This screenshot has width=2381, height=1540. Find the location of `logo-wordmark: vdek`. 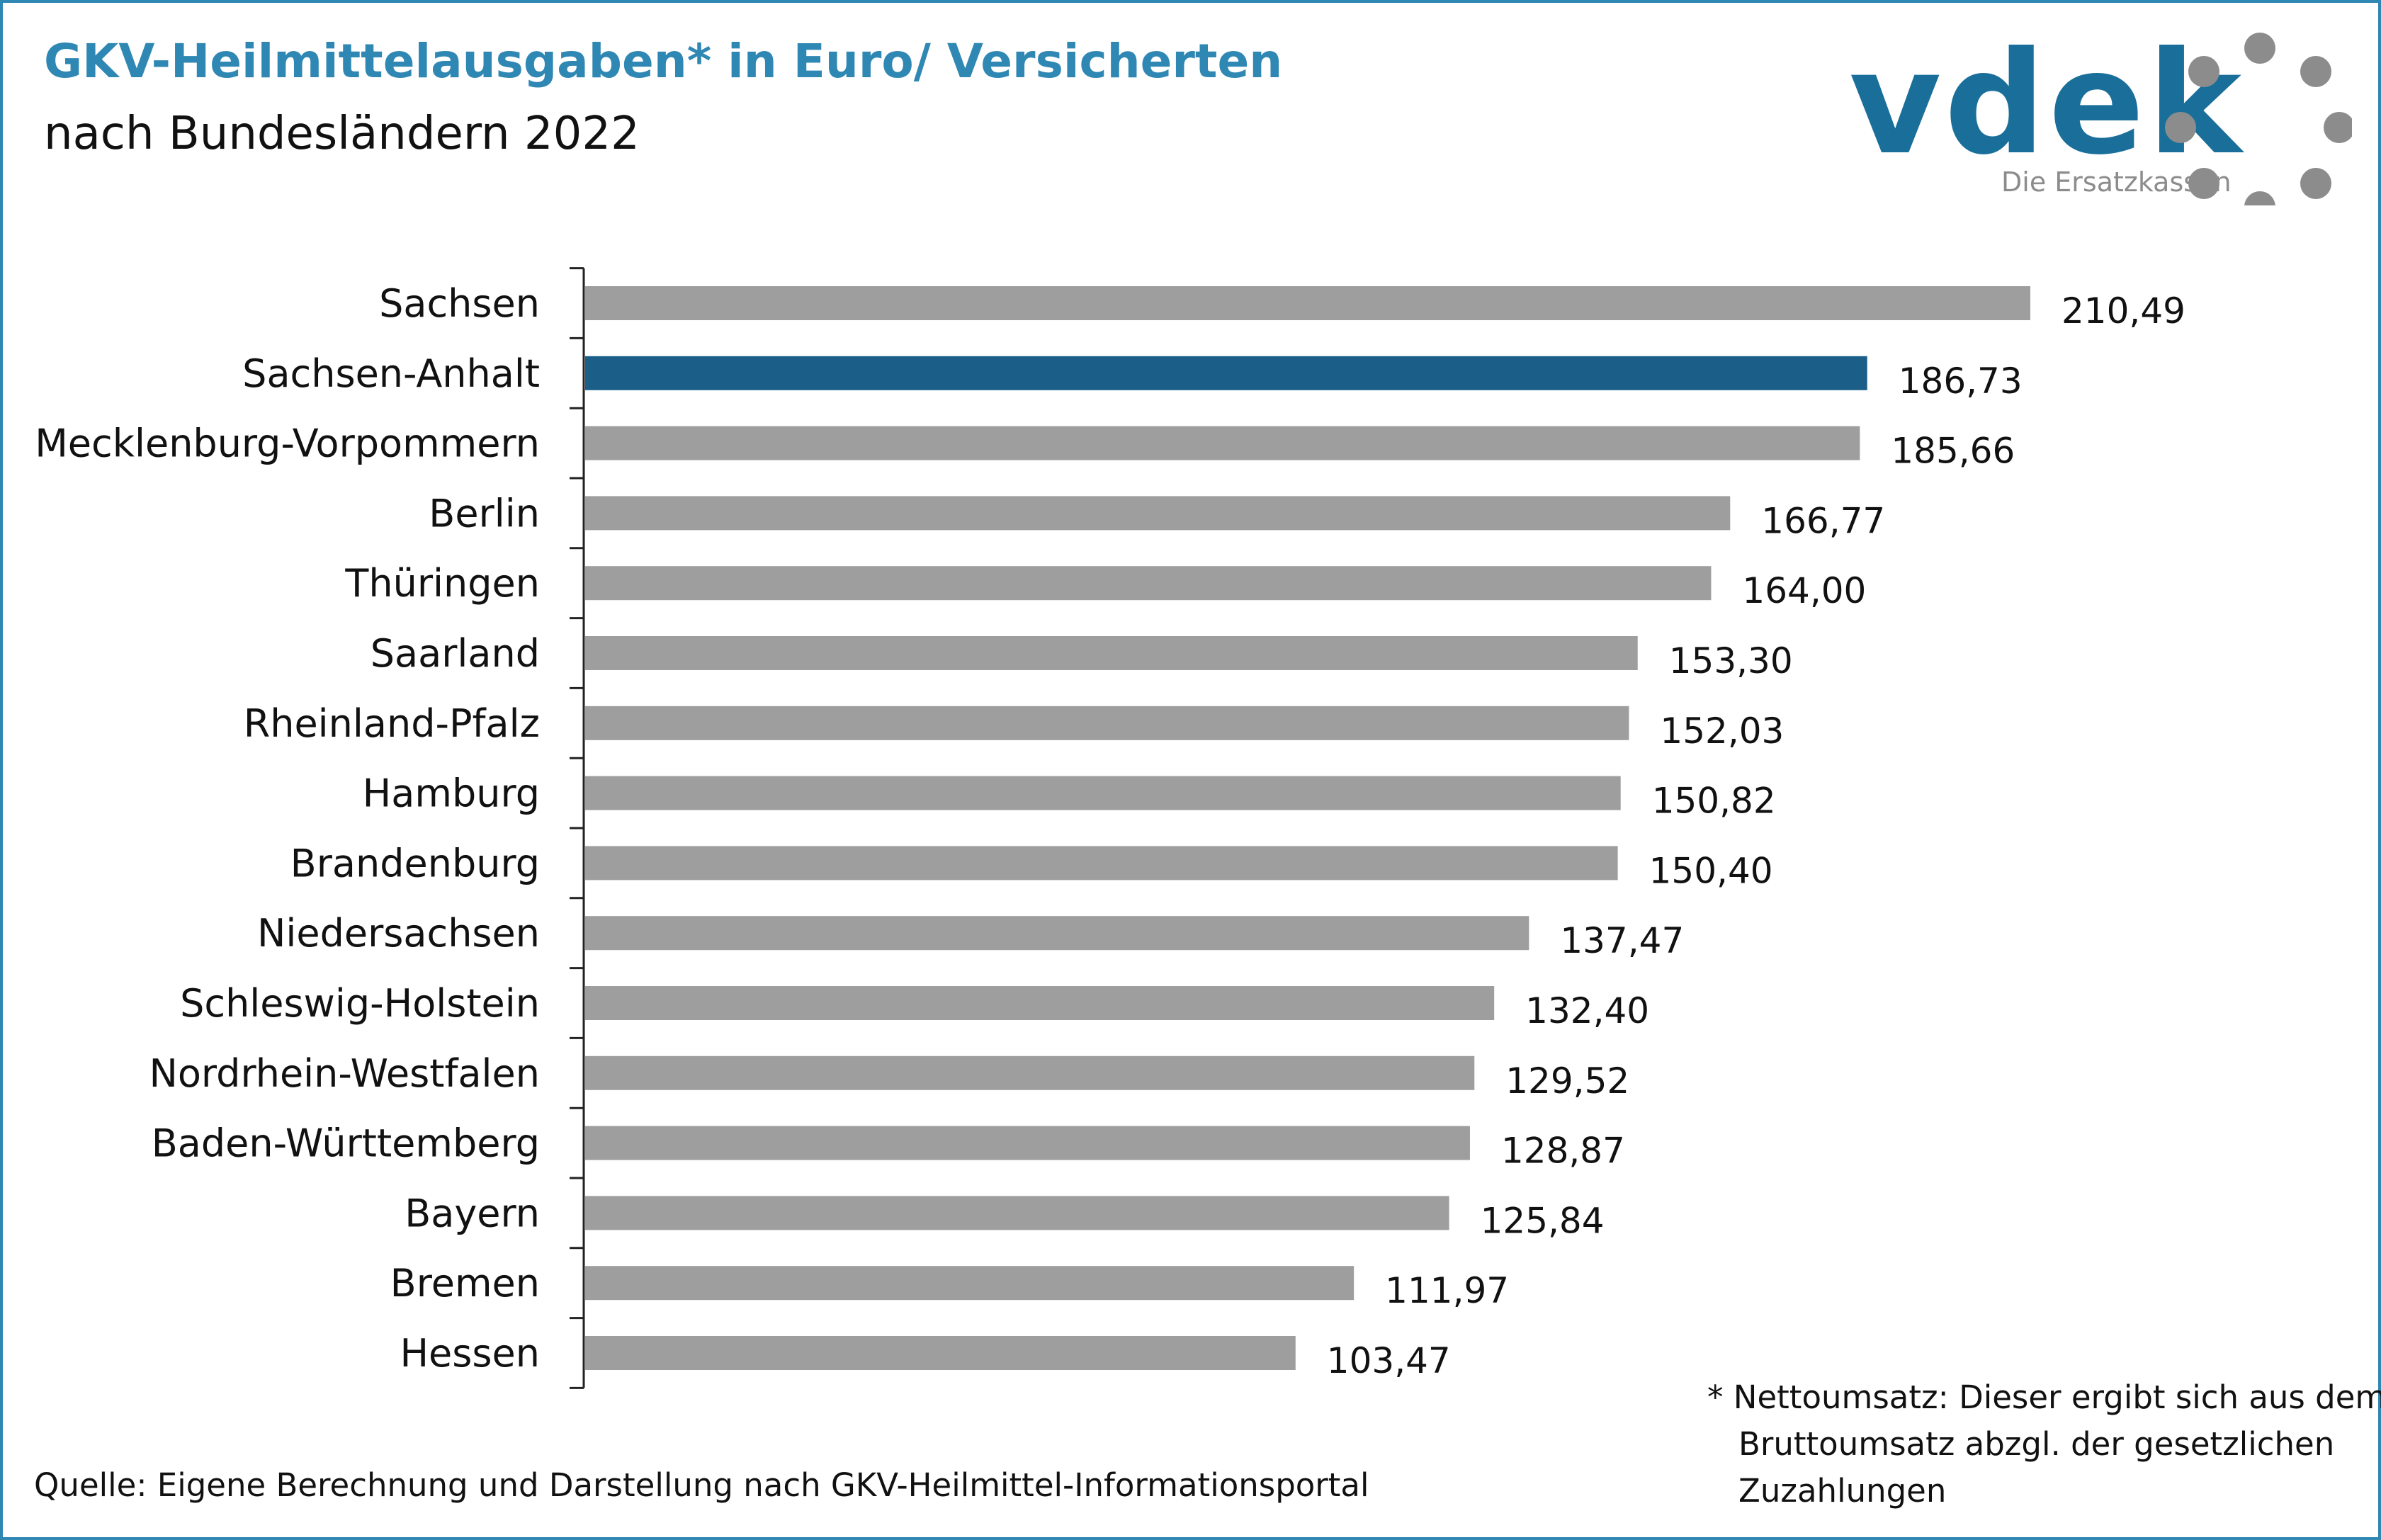

logo-wordmark: vdek is located at coordinates (2046, 103).